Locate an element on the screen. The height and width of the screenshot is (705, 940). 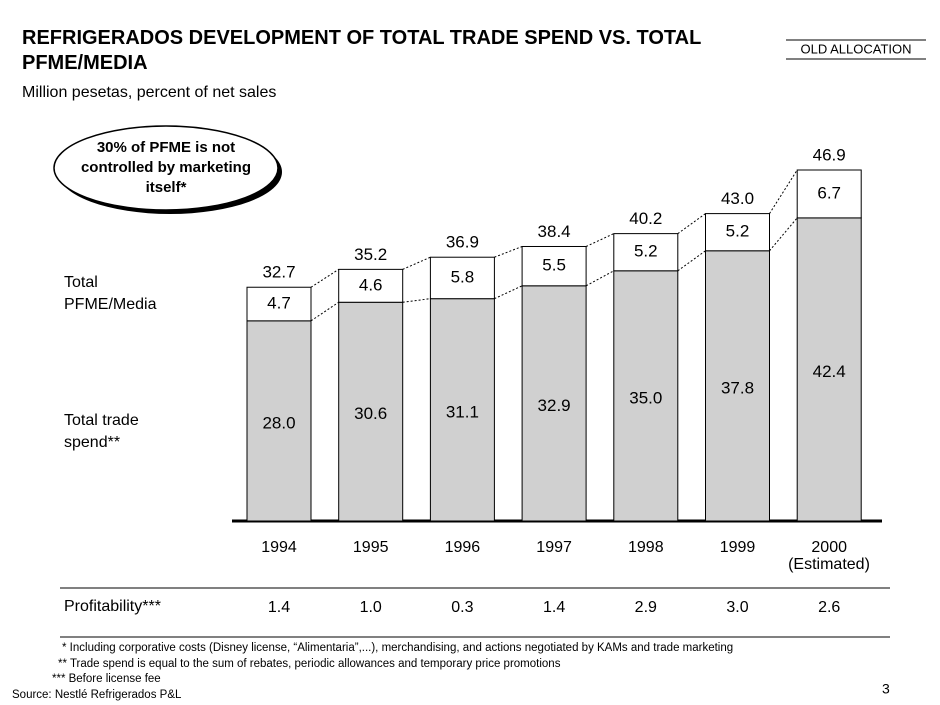
row-value: 0.3 is located at coordinates (462, 607).